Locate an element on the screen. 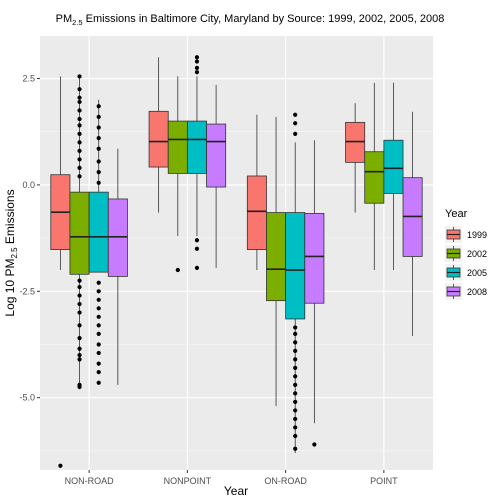 The image size is (500, 500). box-2008-non-road is located at coordinates (117, 266).